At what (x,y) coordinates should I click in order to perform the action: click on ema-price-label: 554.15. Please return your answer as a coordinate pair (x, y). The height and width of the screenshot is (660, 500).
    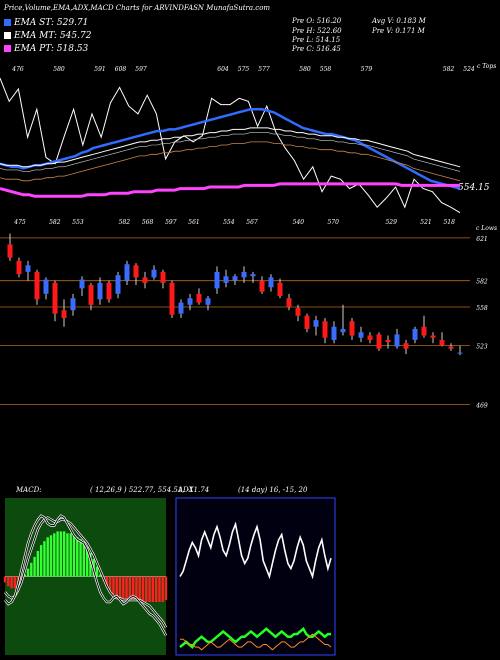
    Looking at the image, I should click on (474, 188).